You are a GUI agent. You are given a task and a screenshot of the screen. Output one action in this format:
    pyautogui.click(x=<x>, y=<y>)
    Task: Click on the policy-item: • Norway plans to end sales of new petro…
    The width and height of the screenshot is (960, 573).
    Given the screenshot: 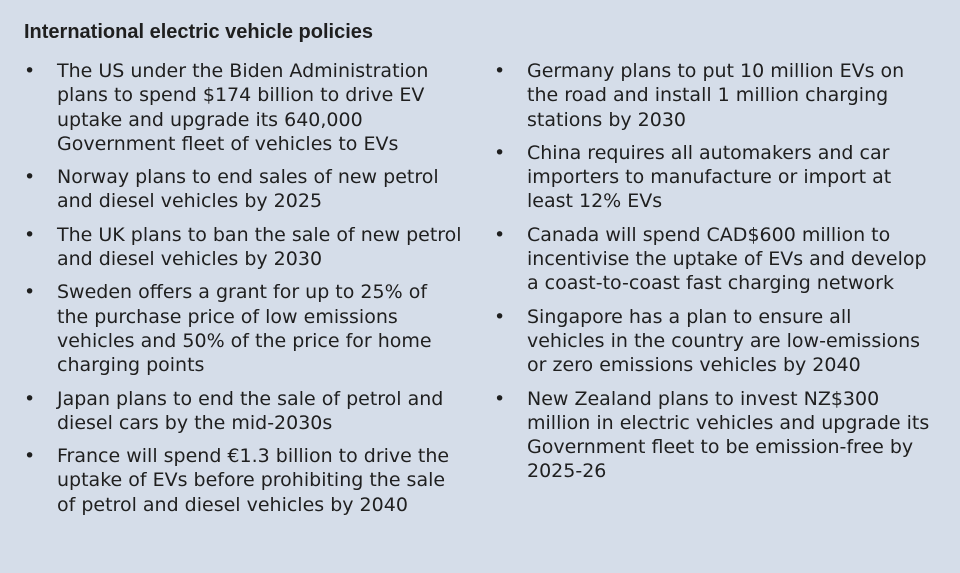 What is the action you would take?
    pyautogui.click(x=244, y=189)
    